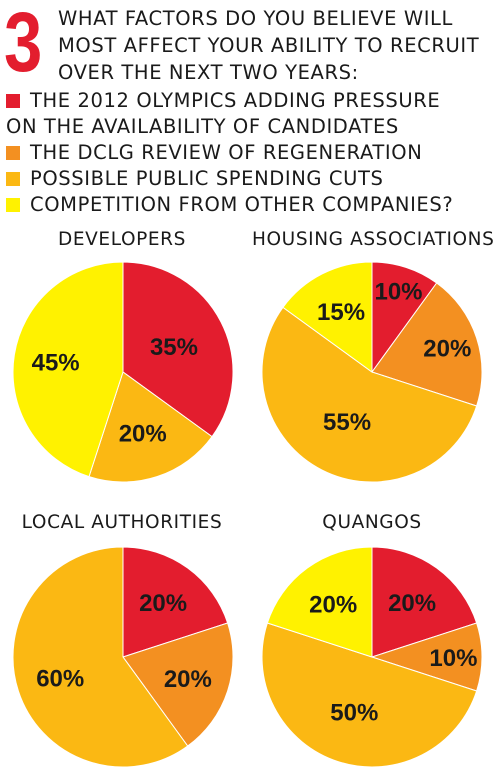 The image size is (500, 783). I want to click on legend-label: POSSIBLE PUBLIC SPENDING CUTS, so click(207, 178).